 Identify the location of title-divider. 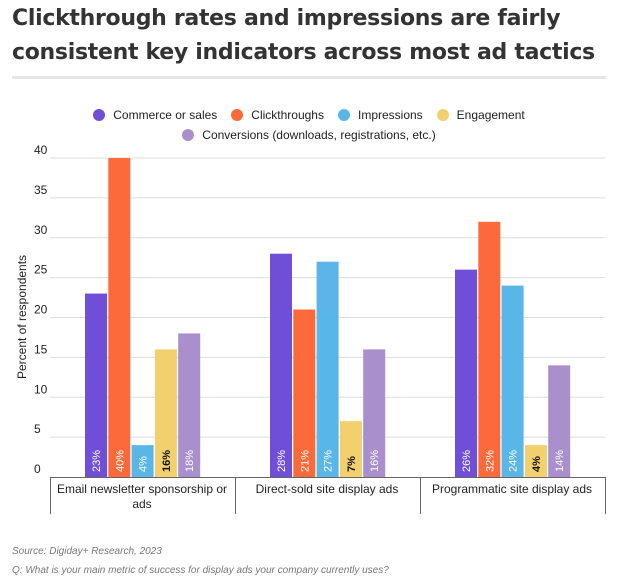
(309, 77).